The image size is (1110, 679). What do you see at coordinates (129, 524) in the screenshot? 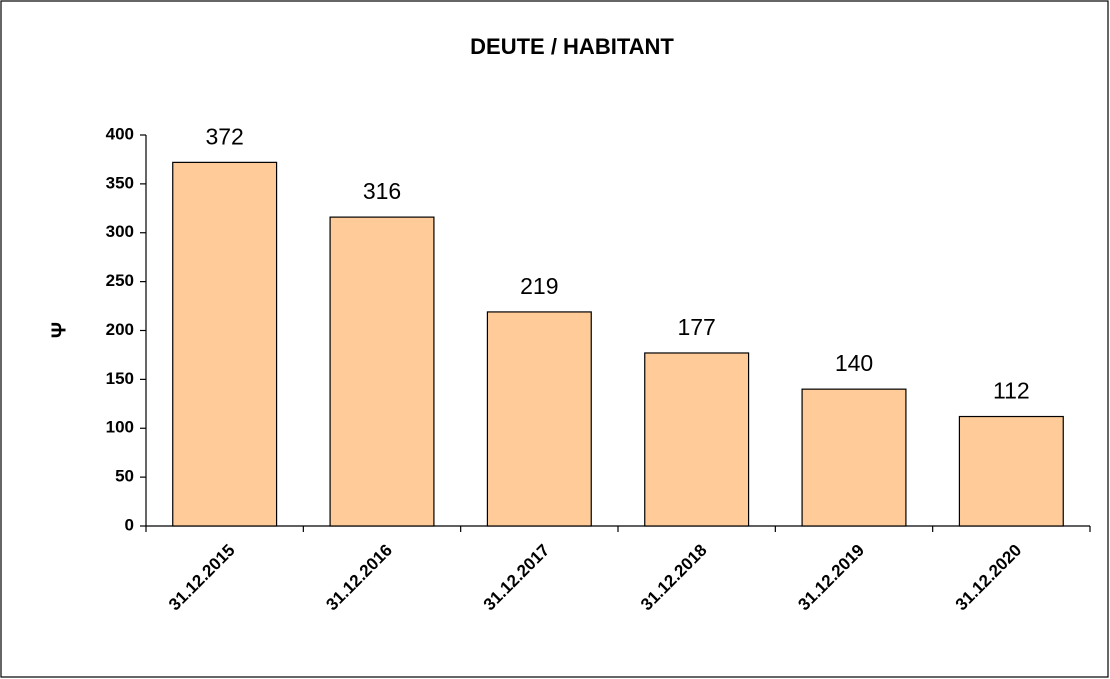
I see `y-tick-label: 0` at bounding box center [129, 524].